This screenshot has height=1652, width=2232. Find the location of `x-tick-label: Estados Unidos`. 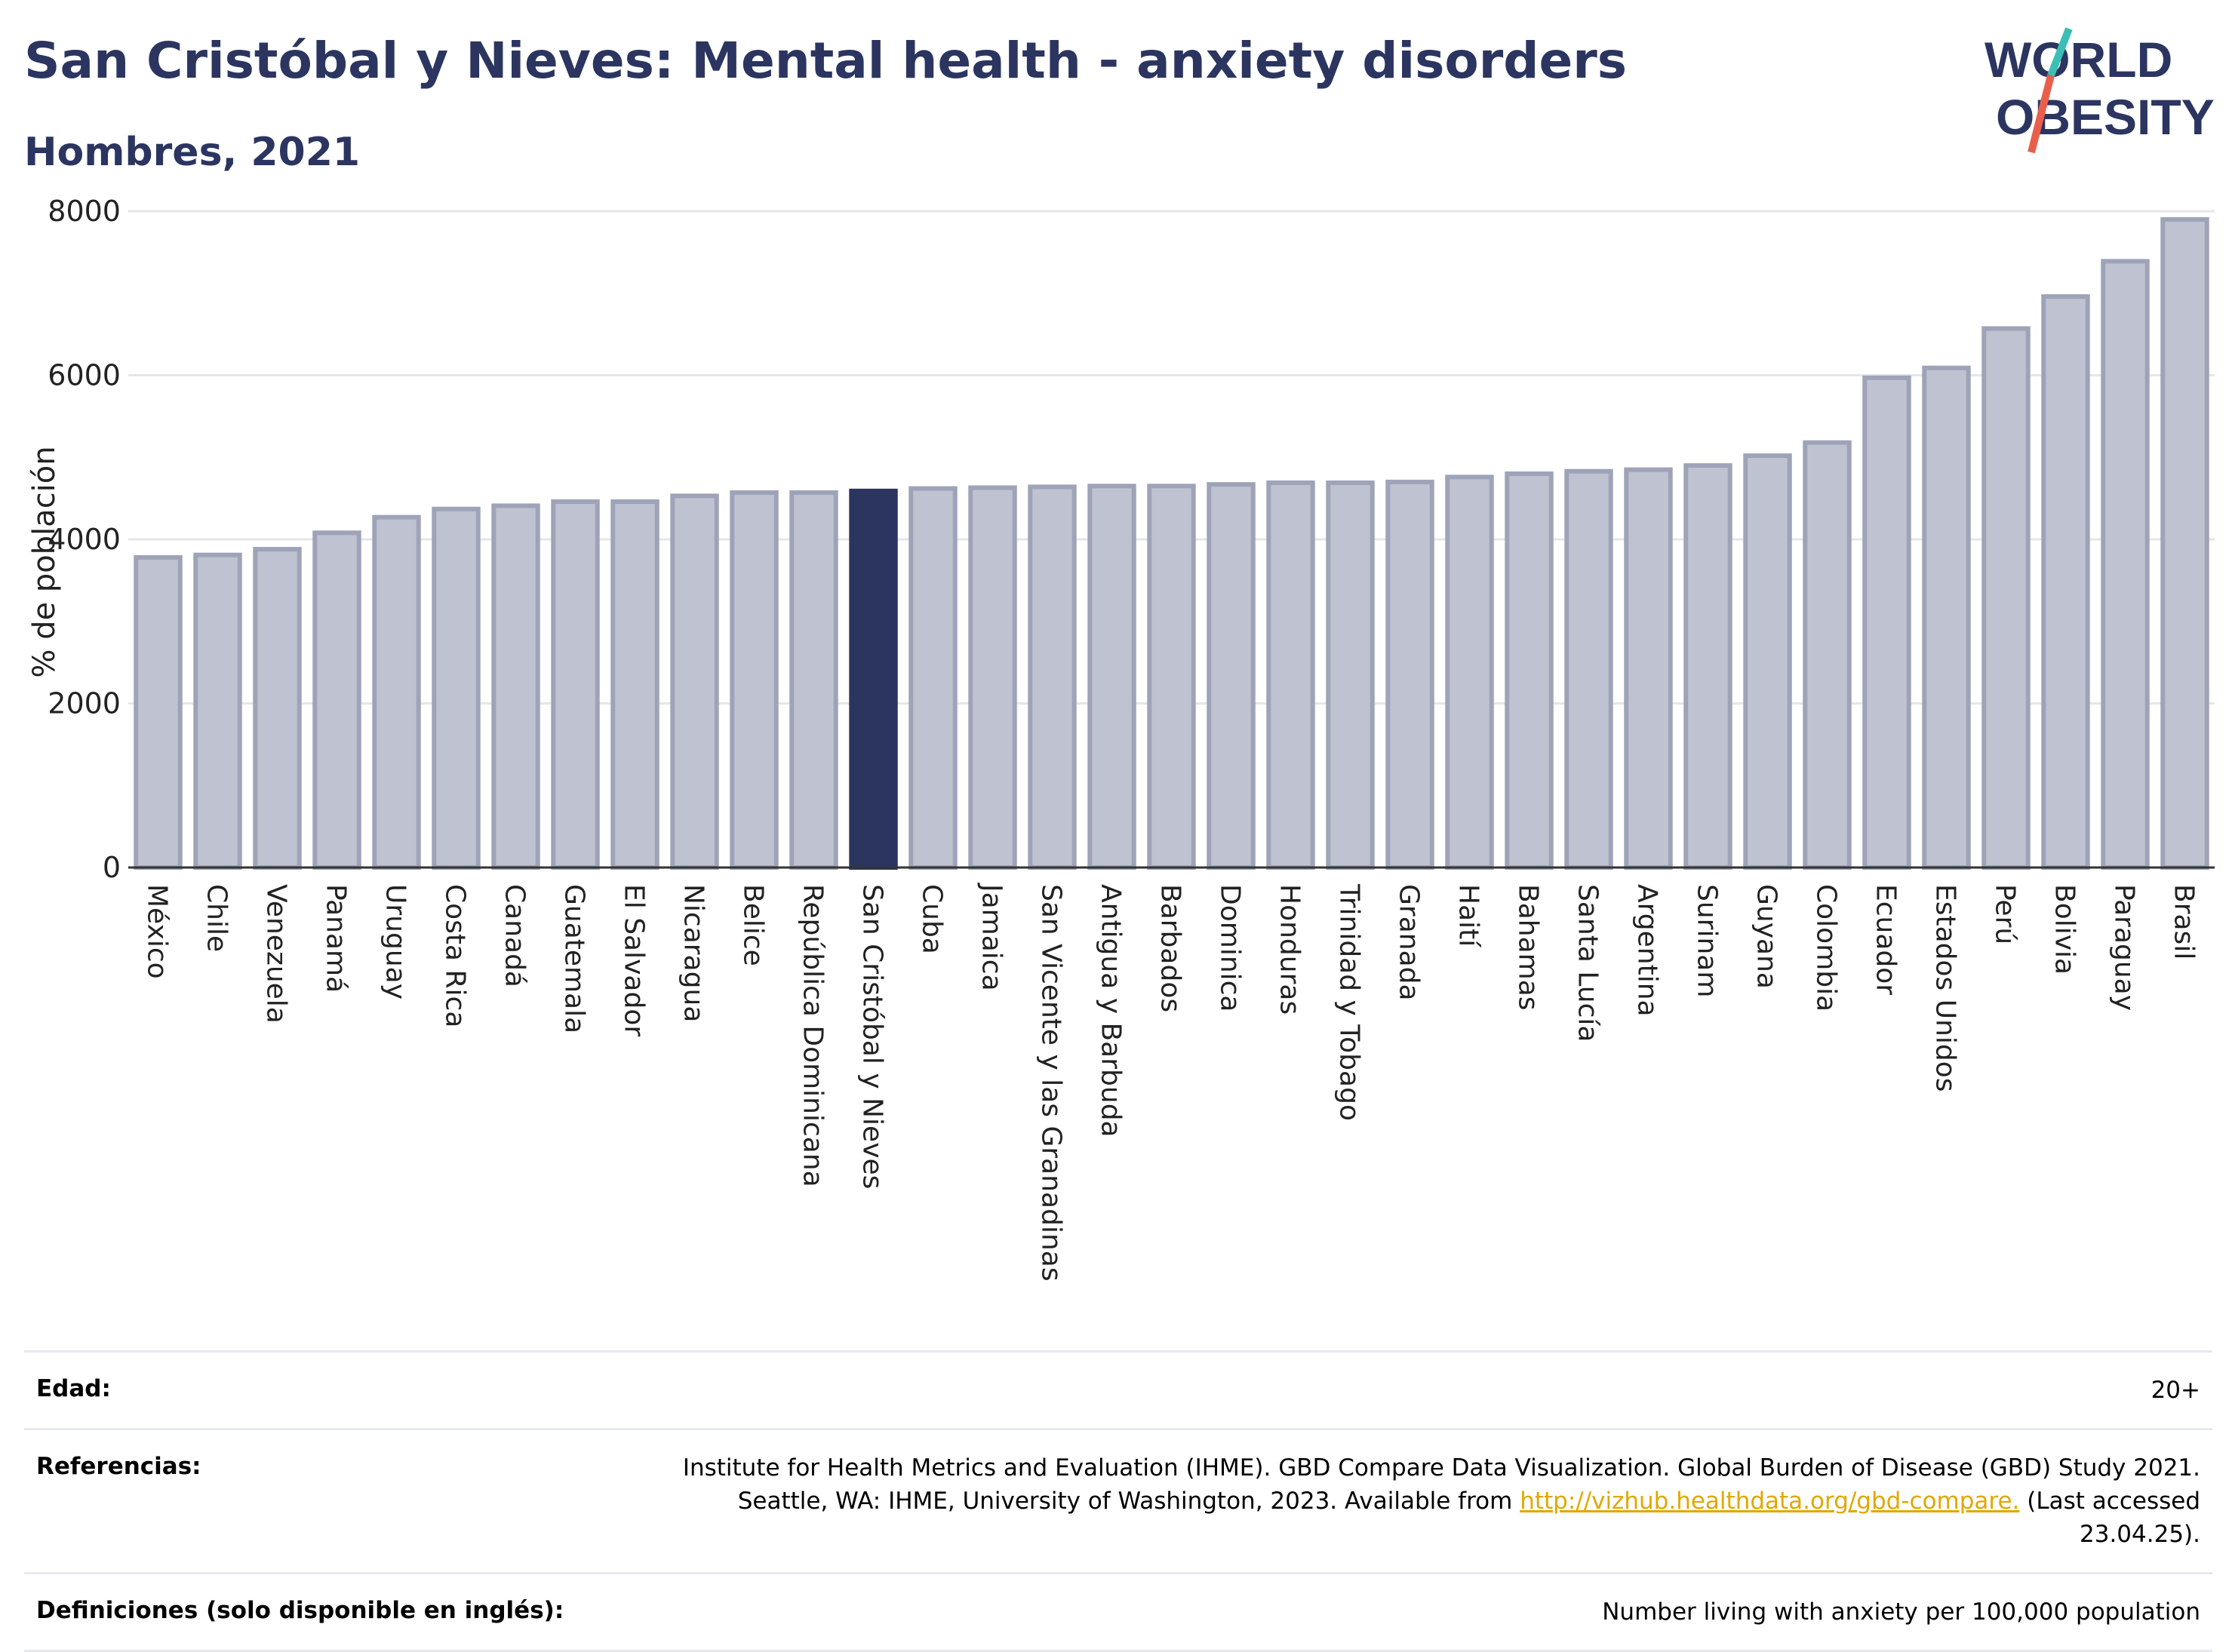

x-tick-label: Estados Unidos is located at coordinates (1946, 988).